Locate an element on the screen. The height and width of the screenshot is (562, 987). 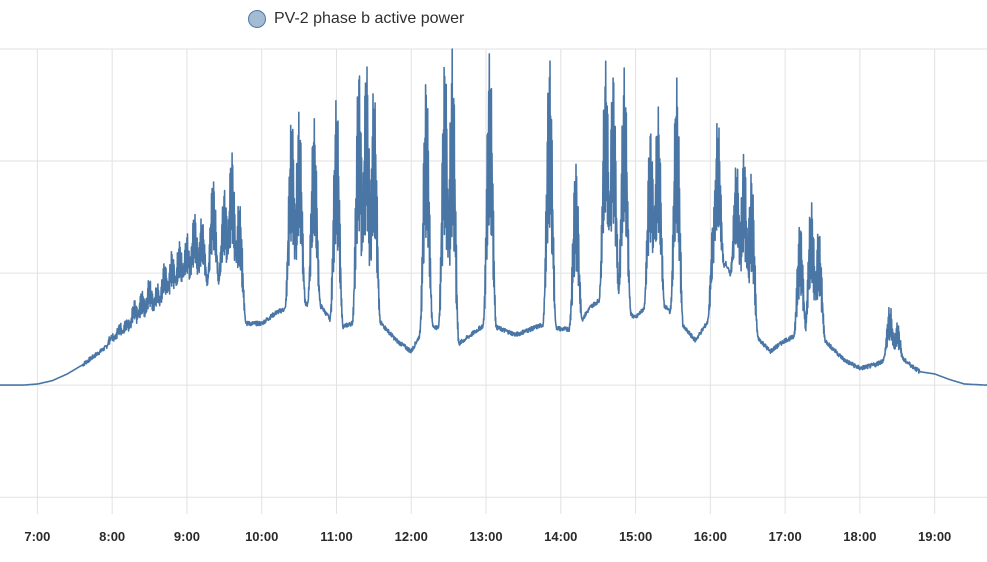
x-tick-label: 11:00 is located at coordinates (336, 536).